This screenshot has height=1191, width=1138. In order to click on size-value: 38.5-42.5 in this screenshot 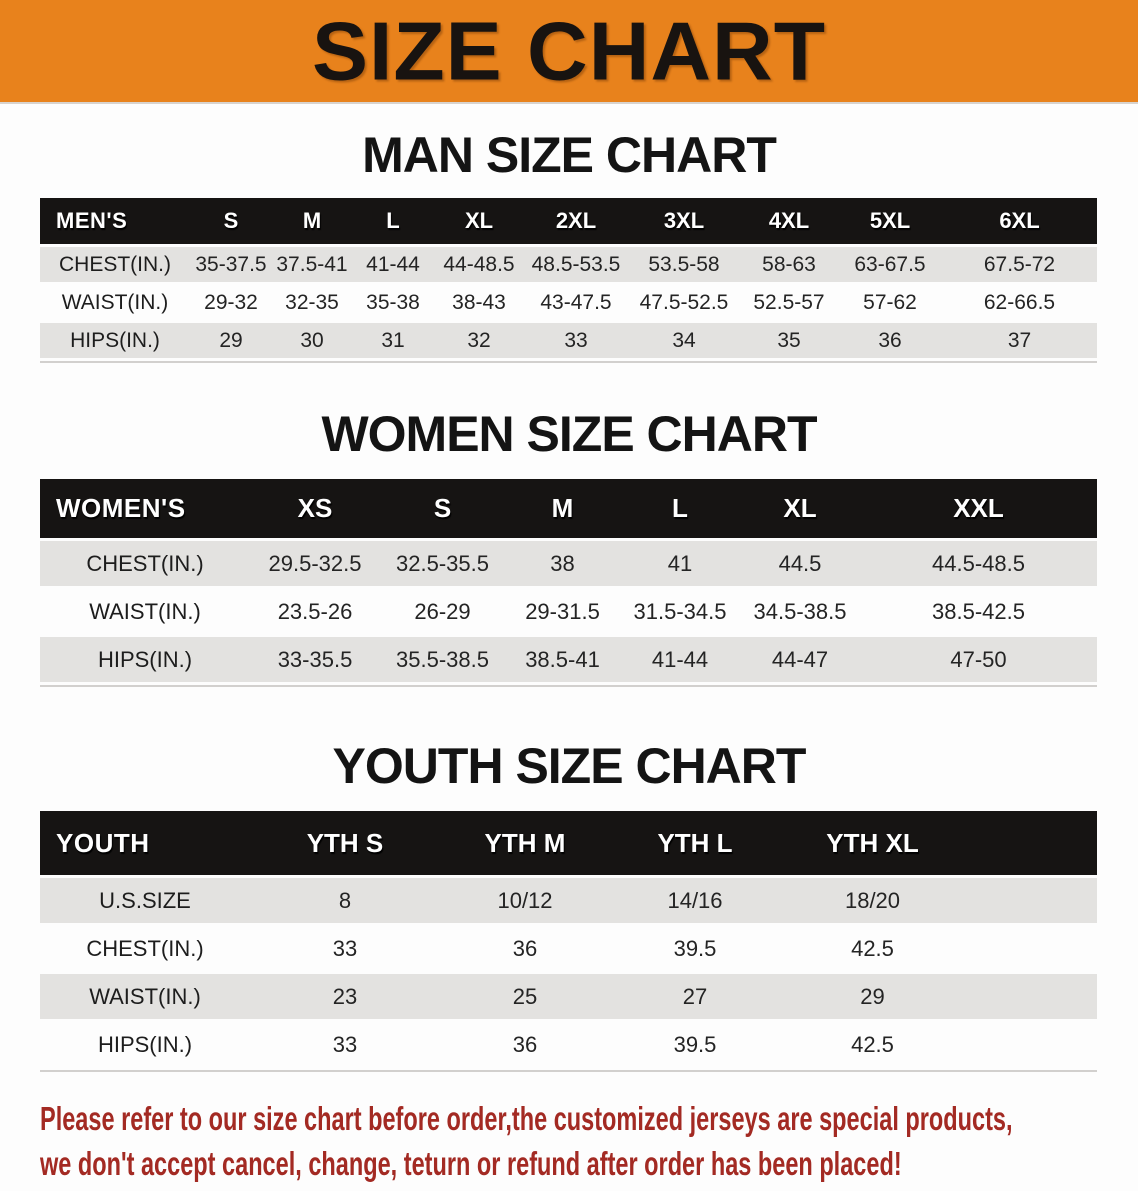, I will do `click(978, 611)`.